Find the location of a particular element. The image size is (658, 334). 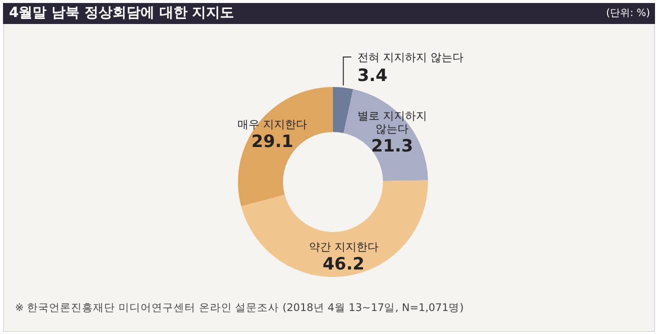

slice-label: 별로 지지하지 않는다 is located at coordinates (392, 122).